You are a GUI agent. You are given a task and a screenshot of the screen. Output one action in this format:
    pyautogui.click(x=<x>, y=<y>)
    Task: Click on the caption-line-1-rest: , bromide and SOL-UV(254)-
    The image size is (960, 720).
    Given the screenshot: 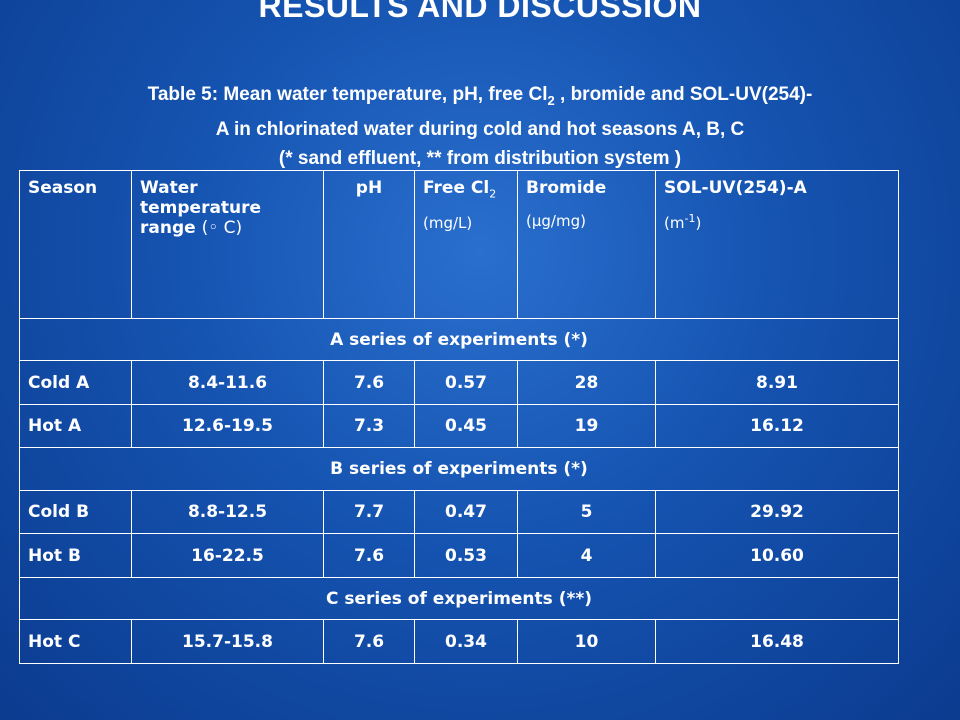 What is the action you would take?
    pyautogui.click(x=683, y=94)
    